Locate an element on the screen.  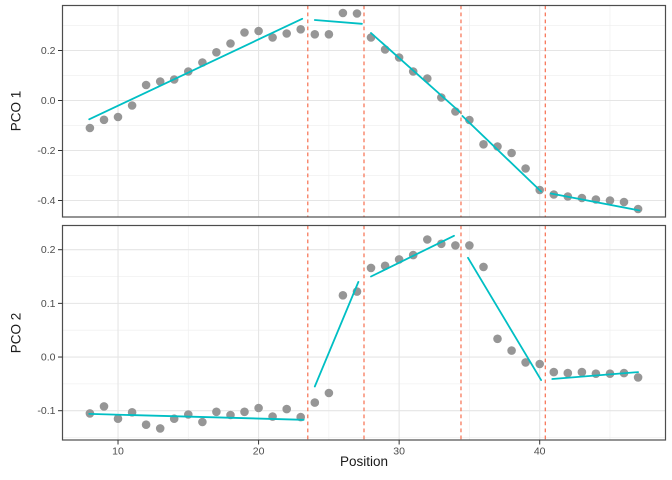
y-tick-label: -0.4 is located at coordinates (46, 201).